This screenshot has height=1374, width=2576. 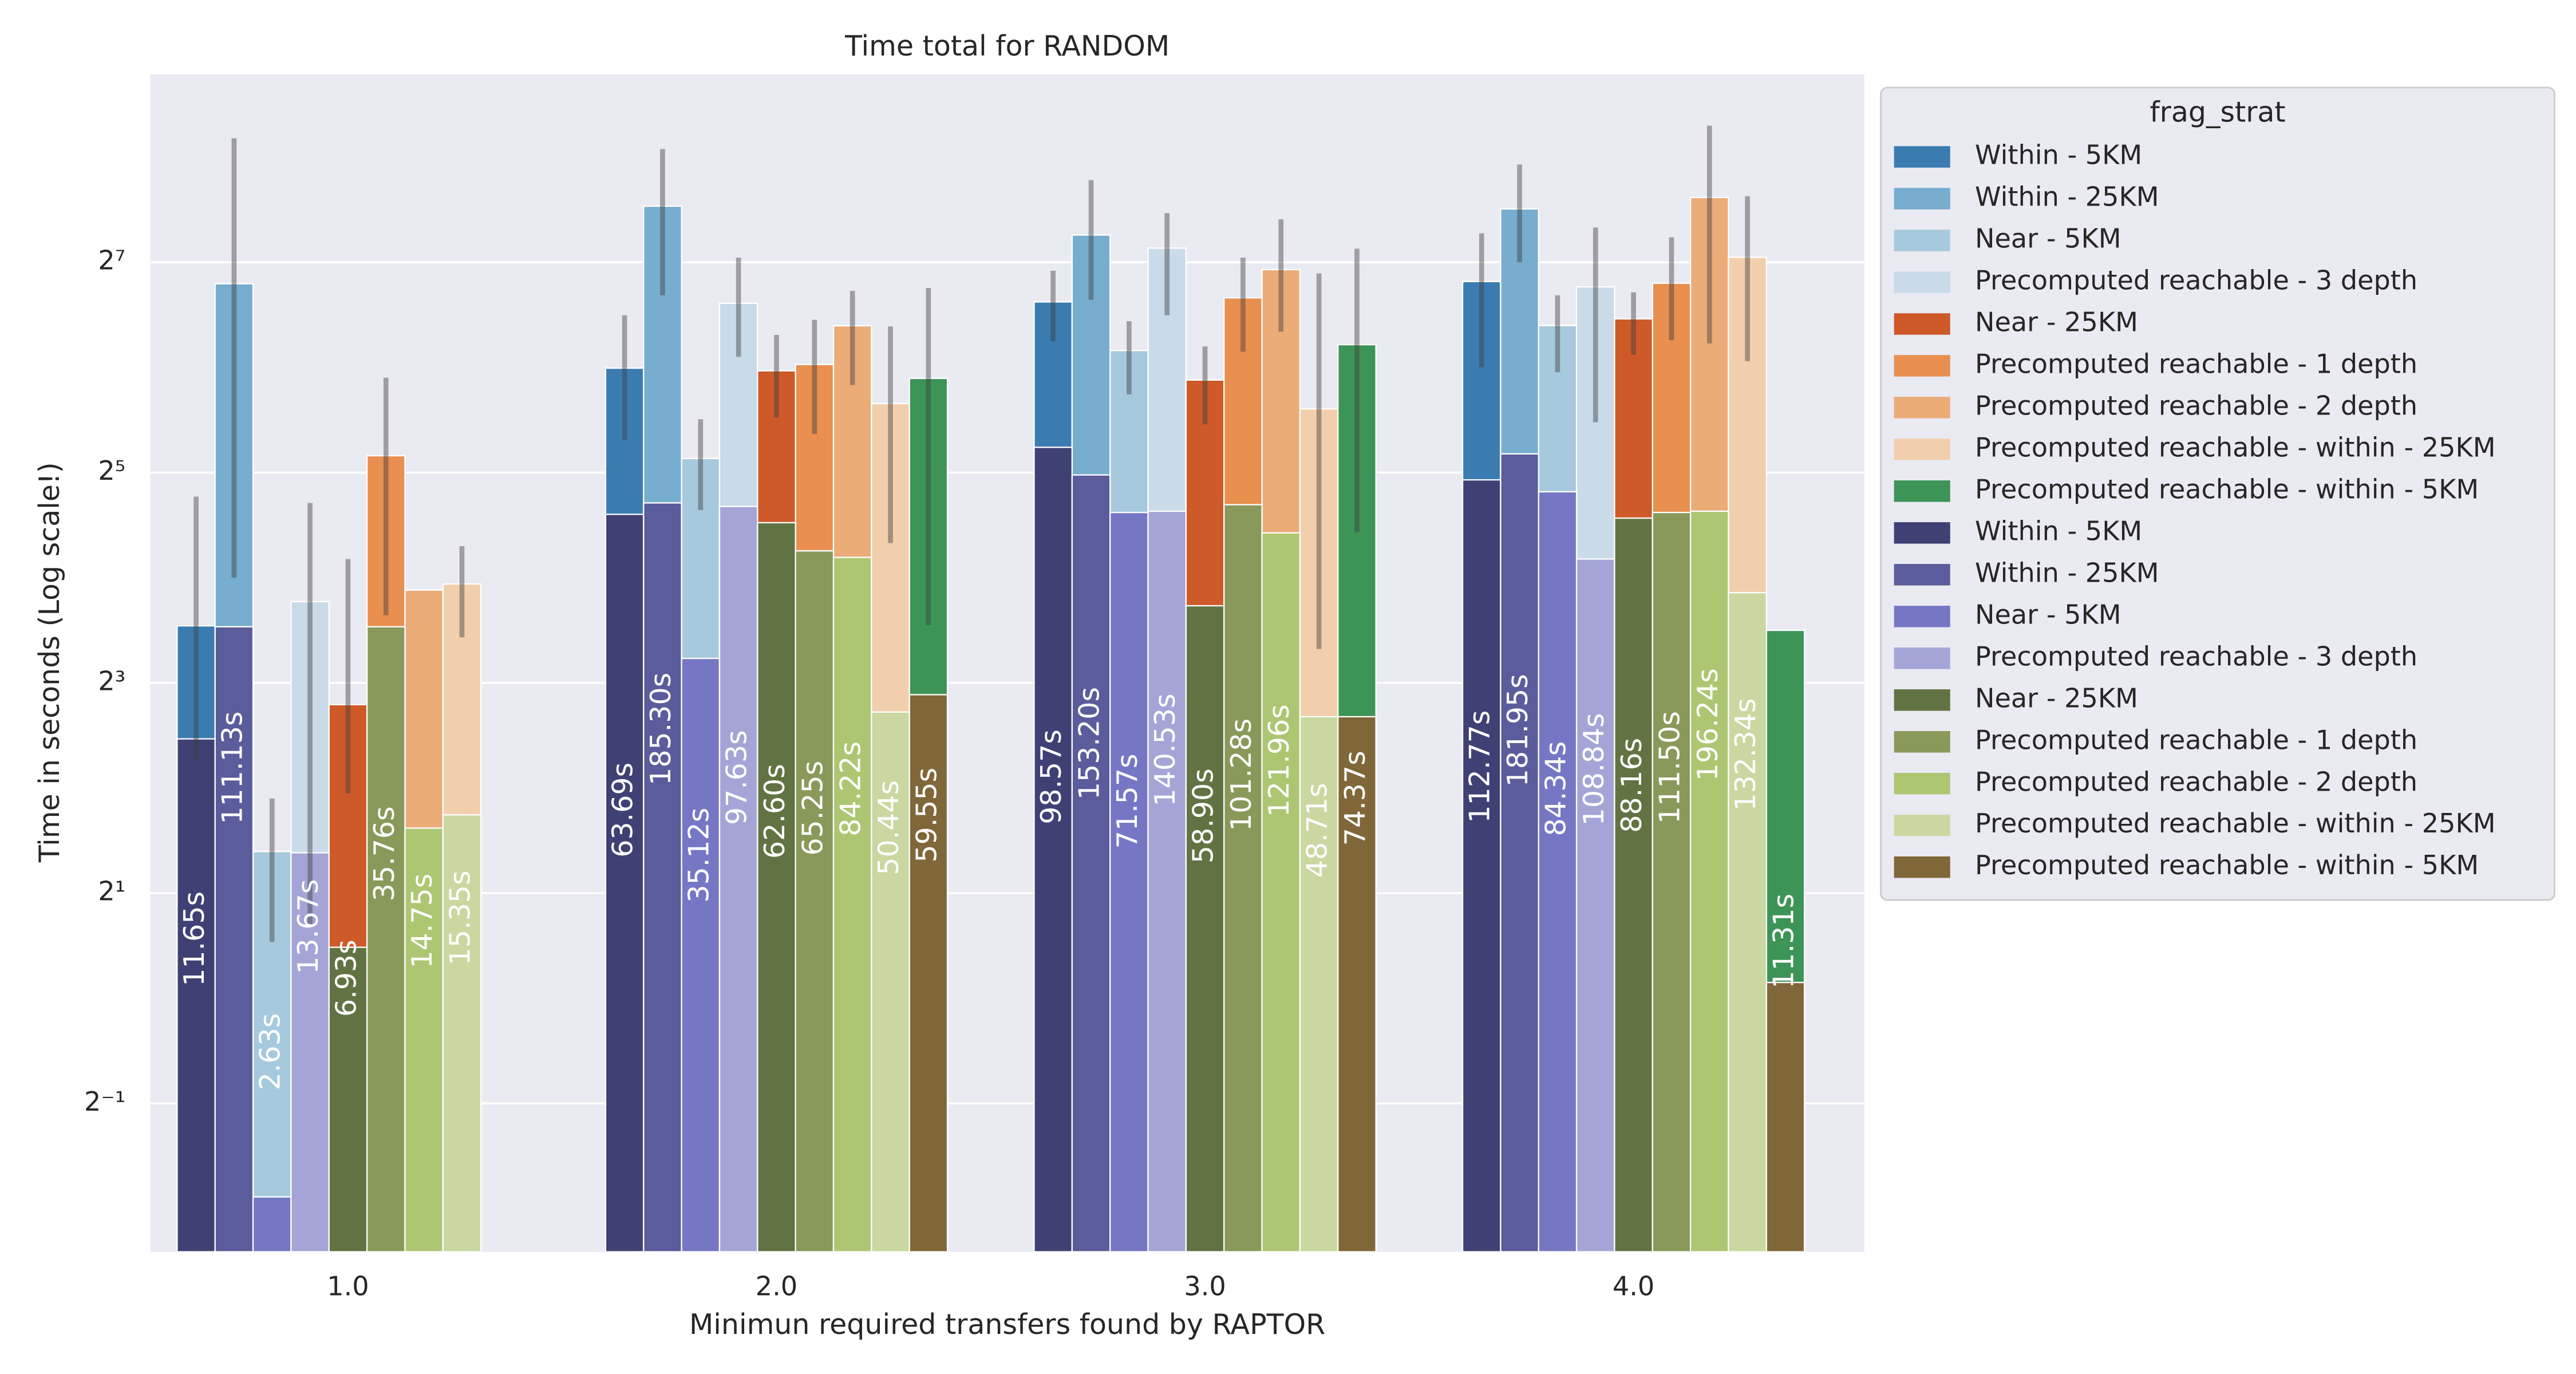 I want to click on value-label: 58.90s, so click(x=1203, y=815).